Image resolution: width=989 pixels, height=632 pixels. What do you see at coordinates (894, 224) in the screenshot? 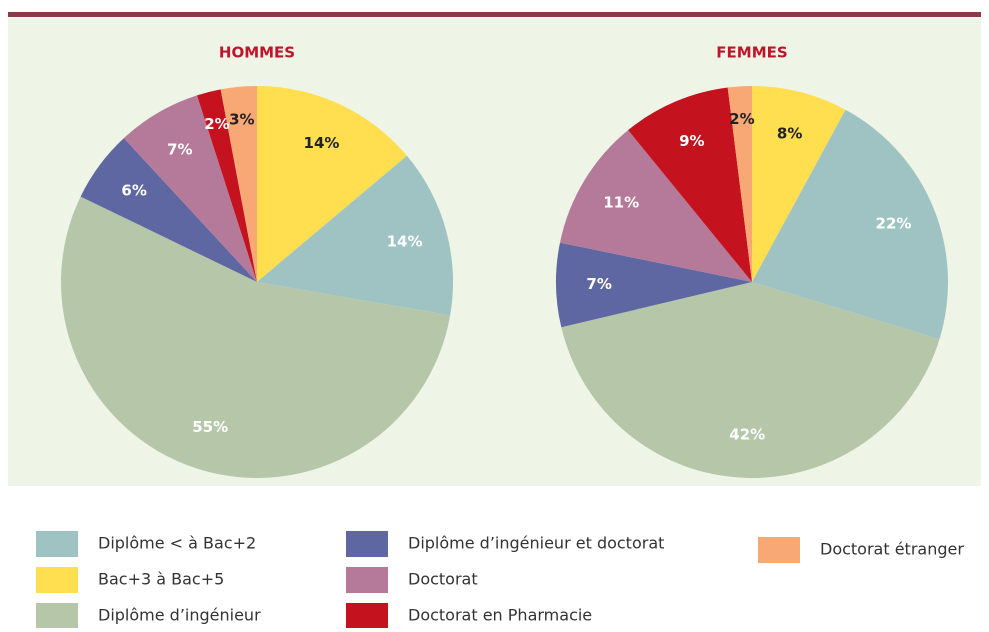
I see `data-label: 22%` at bounding box center [894, 224].